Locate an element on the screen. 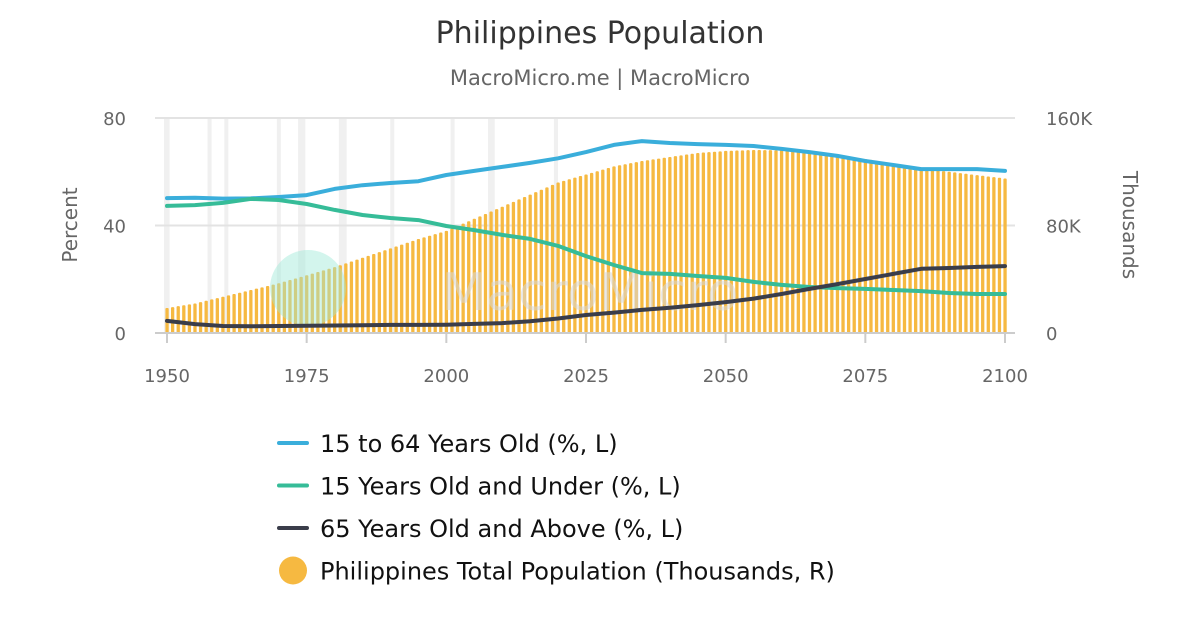 Image resolution: width=1200 pixels, height=630 pixels. chart-subtitle: MacroMicro.me | MacroMicro is located at coordinates (600, 78).